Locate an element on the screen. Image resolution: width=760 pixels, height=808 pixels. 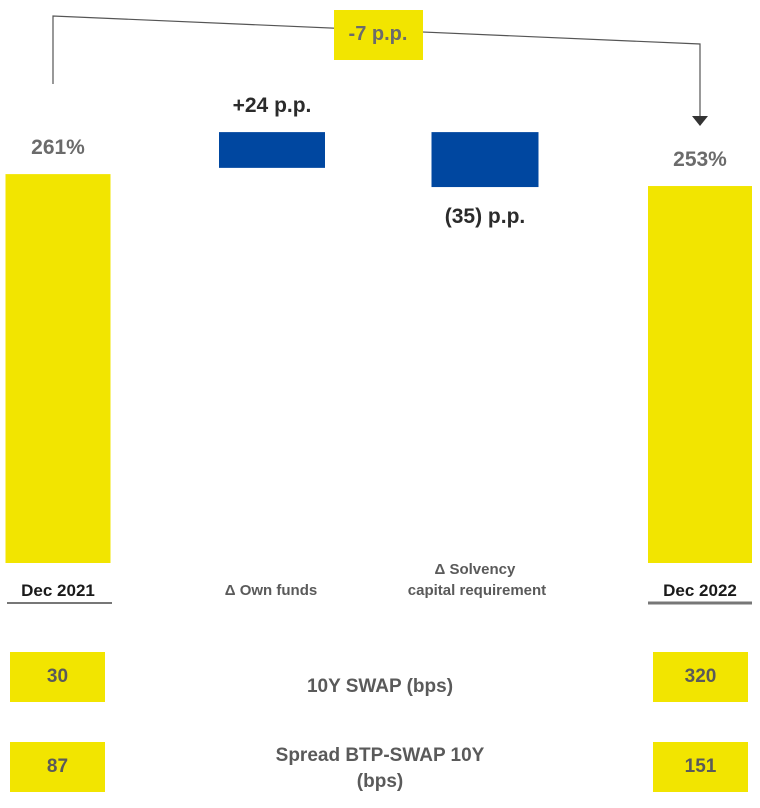
spread-dec2021-value: 87 is located at coordinates (57, 767).